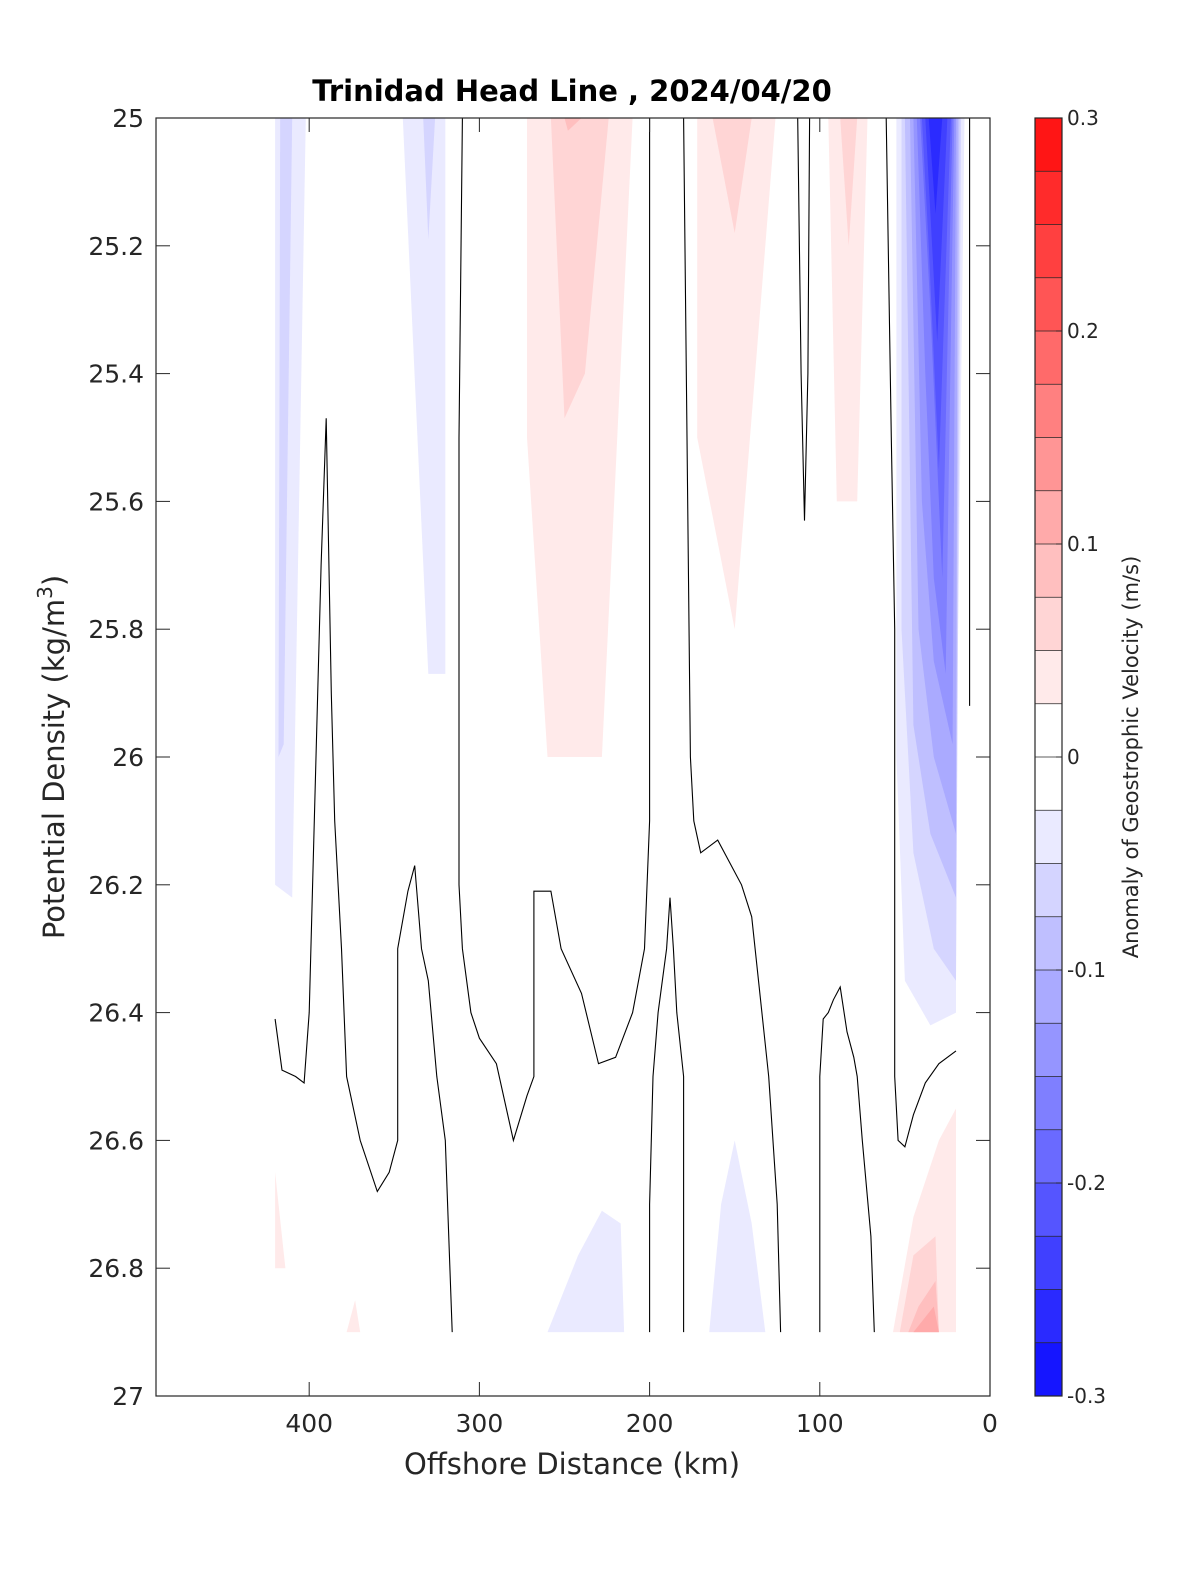 Image resolution: width=1200 pixels, height=1575 pixels. What do you see at coordinates (1073, 757) in the screenshot?
I see `colorbar-tick-label-3: 0` at bounding box center [1073, 757].